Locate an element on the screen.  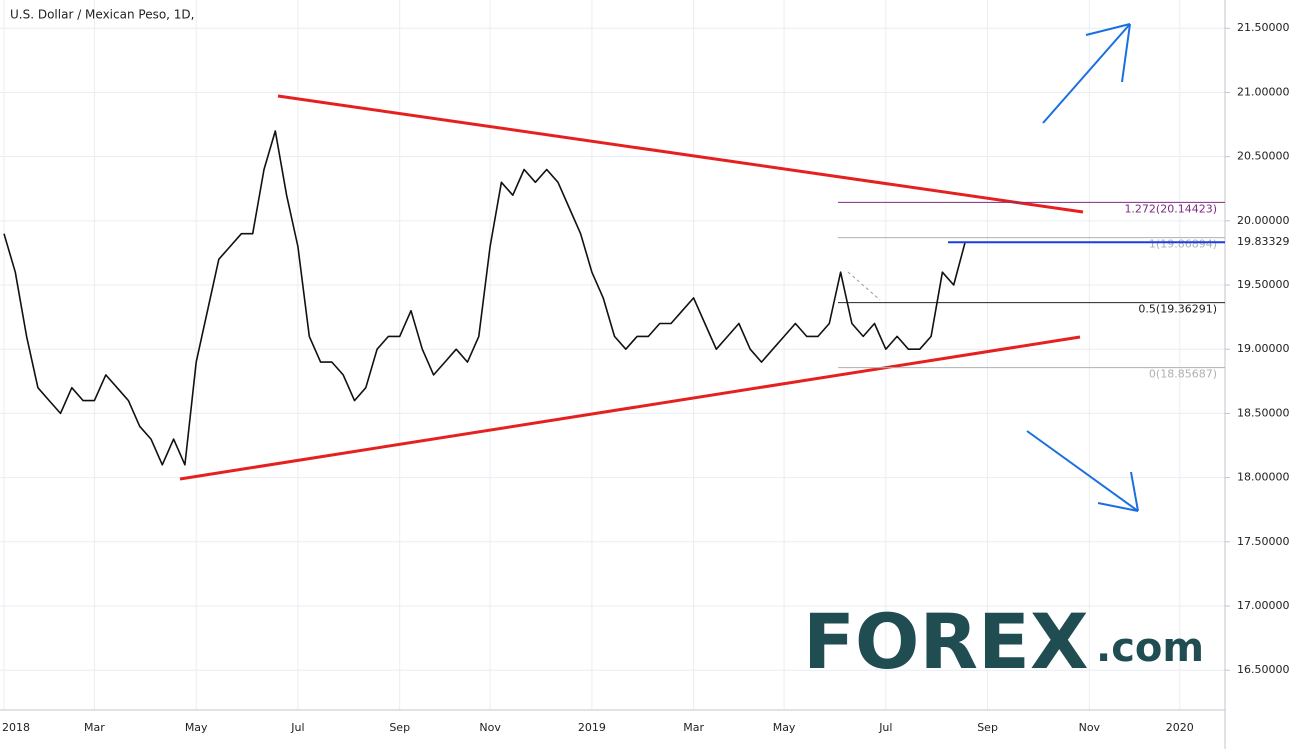
logo-brand: FOREX is located at coordinates (946, 641).